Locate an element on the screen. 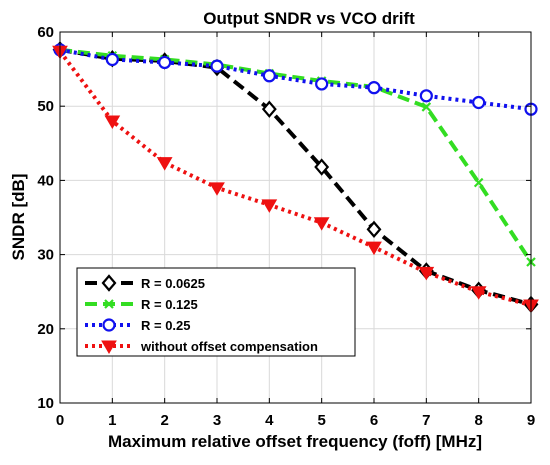 This screenshot has height=465, width=550. x-tick-label: 6 is located at coordinates (374, 420).